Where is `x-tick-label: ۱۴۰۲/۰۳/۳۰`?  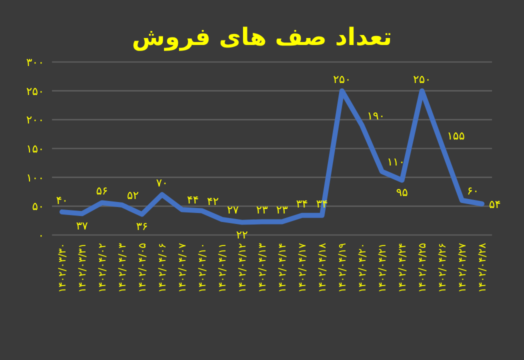 x-tick-label: ۱۴۰۲/۰۳/۳۰ is located at coordinates (63, 268).